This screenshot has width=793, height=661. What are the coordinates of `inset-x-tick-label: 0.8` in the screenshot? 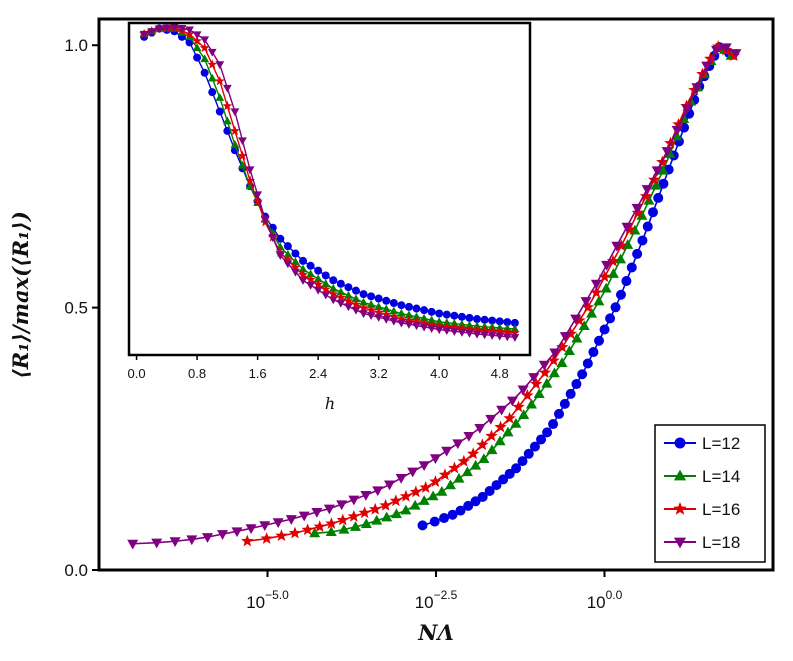 It's located at (197, 373).